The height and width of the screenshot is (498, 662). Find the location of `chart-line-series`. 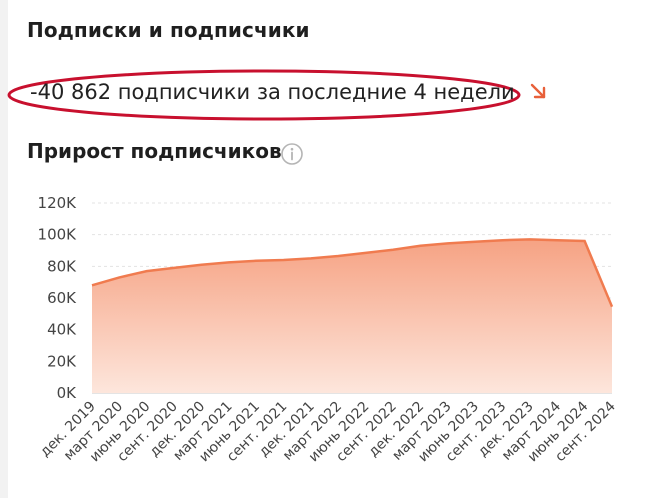

chart-line-series is located at coordinates (352, 273).